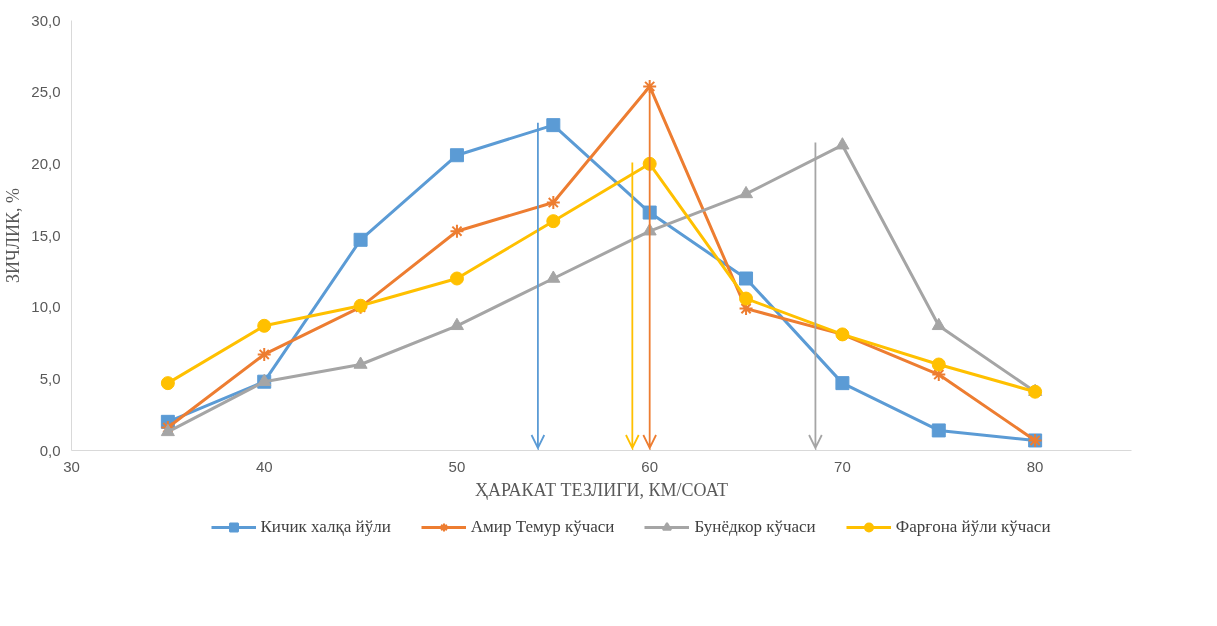 The width and height of the screenshot is (1217, 626). Describe the element at coordinates (46, 307) in the screenshot. I see `y-tick-label: 10,0` at that location.